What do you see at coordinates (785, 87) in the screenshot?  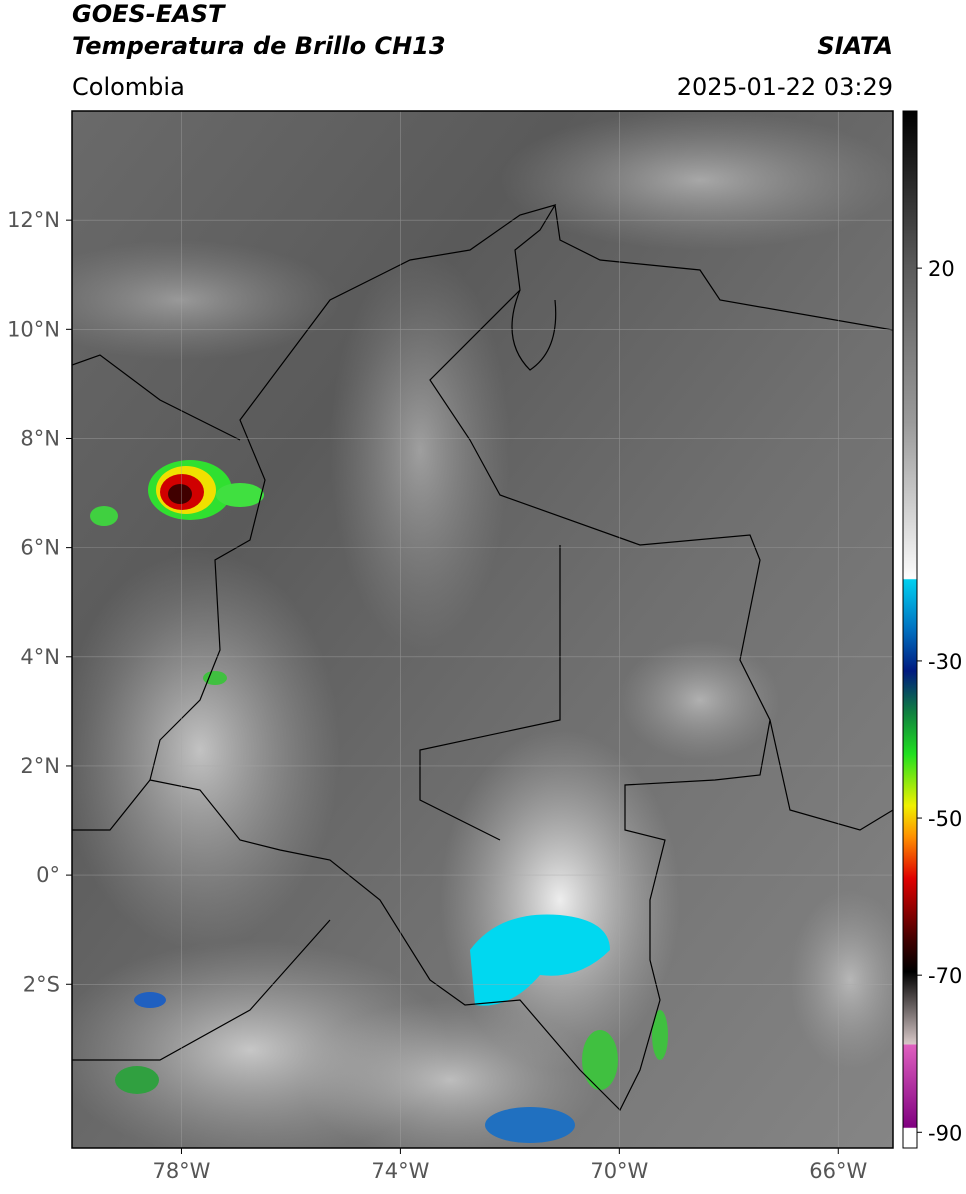 I see `datetime: 2025-01-22 03:29` at bounding box center [785, 87].